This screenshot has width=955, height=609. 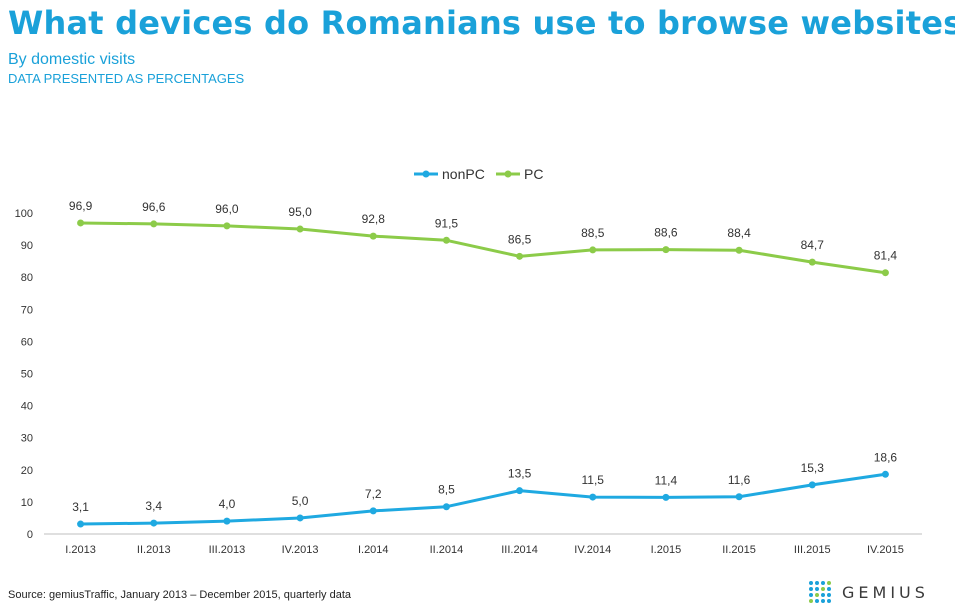 What do you see at coordinates (508, 174) in the screenshot?
I see `legend-marker-pc` at bounding box center [508, 174].